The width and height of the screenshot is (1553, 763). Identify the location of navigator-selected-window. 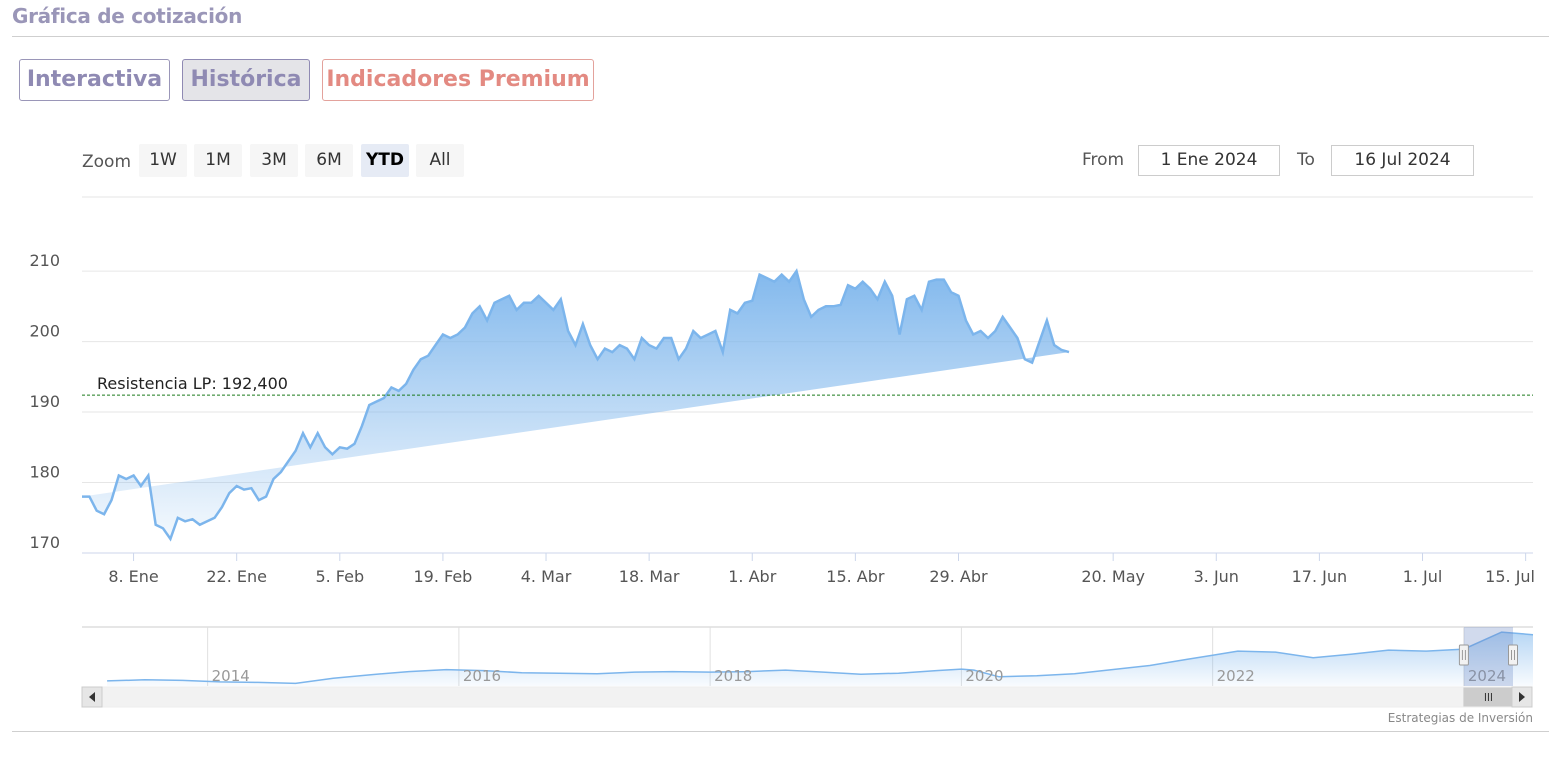
(1488, 656).